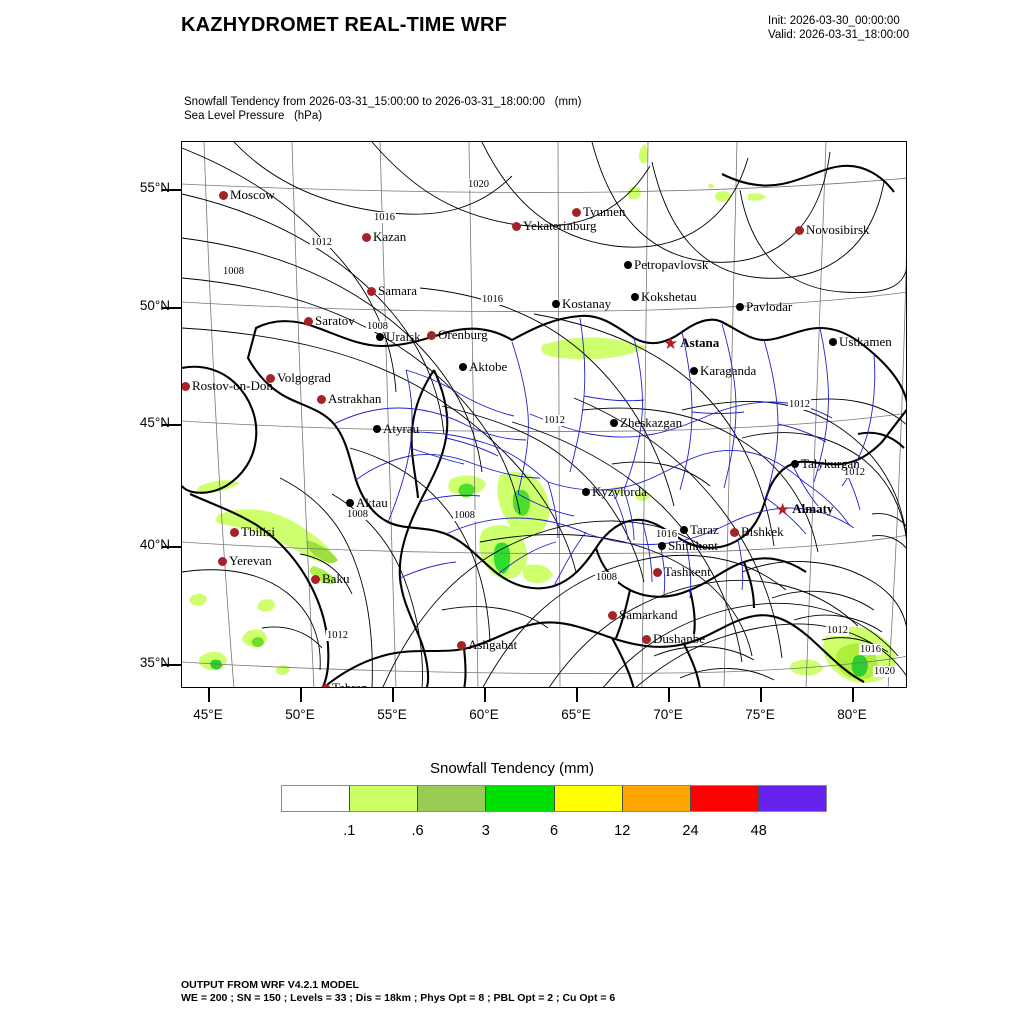  Describe the element at coordinates (349, 399) in the screenshot. I see `city-marker: Astrakhan` at that location.